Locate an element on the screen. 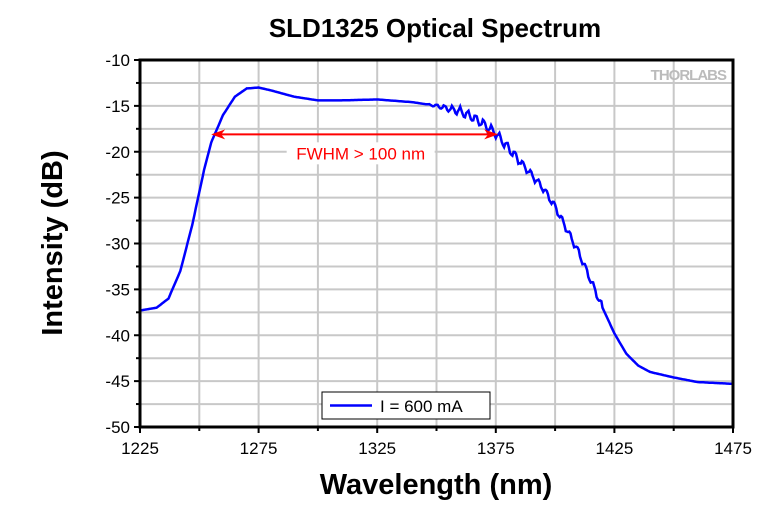 The width and height of the screenshot is (780, 511). annotation-bg is located at coordinates (360, 153).